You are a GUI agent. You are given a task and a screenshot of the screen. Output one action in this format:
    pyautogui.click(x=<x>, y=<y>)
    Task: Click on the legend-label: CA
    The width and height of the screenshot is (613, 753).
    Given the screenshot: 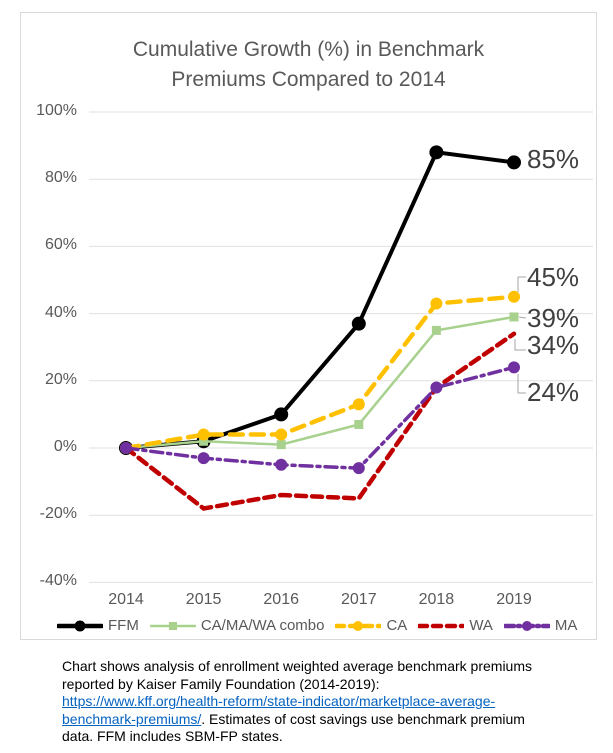 What is the action you would take?
    pyautogui.click(x=397, y=625)
    